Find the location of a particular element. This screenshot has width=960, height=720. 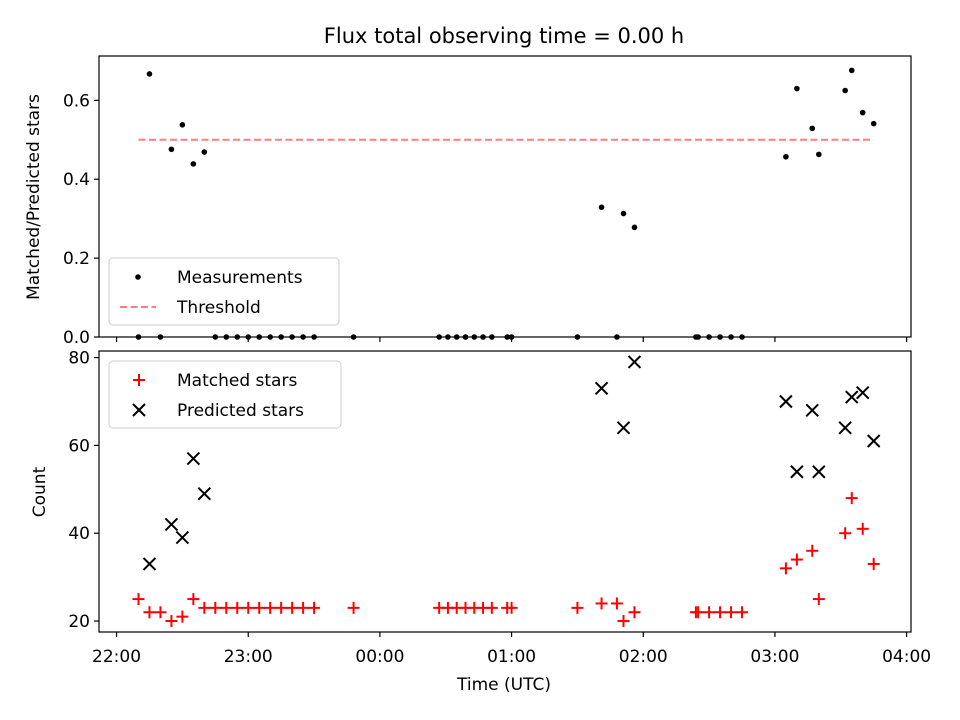

top-ytick-label: 0.6 is located at coordinates (76, 101).